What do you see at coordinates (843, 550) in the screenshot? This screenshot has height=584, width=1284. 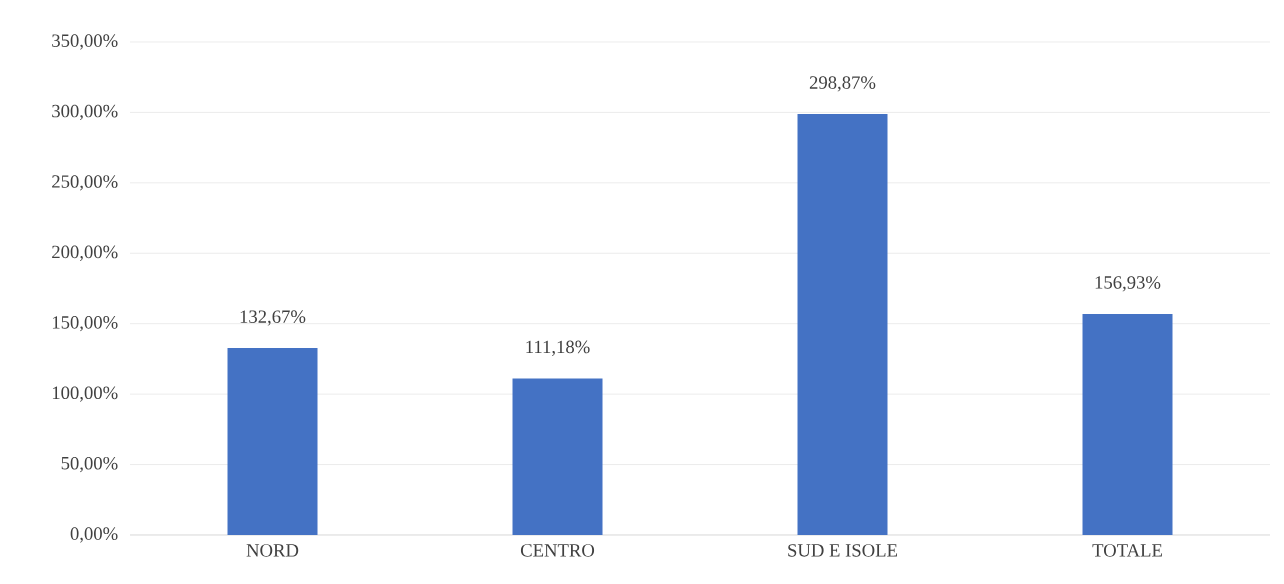 I see `x-tick-label: SUD E ISOLE` at bounding box center [843, 550].